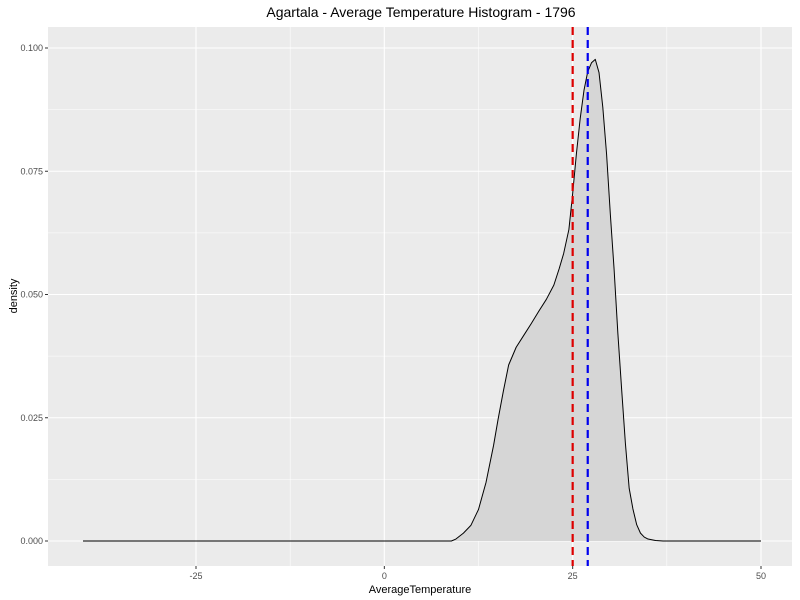 Image resolution: width=800 pixels, height=600 pixels. Describe the element at coordinates (31, 541) in the screenshot. I see `y-tick-label: 0.000` at that location.